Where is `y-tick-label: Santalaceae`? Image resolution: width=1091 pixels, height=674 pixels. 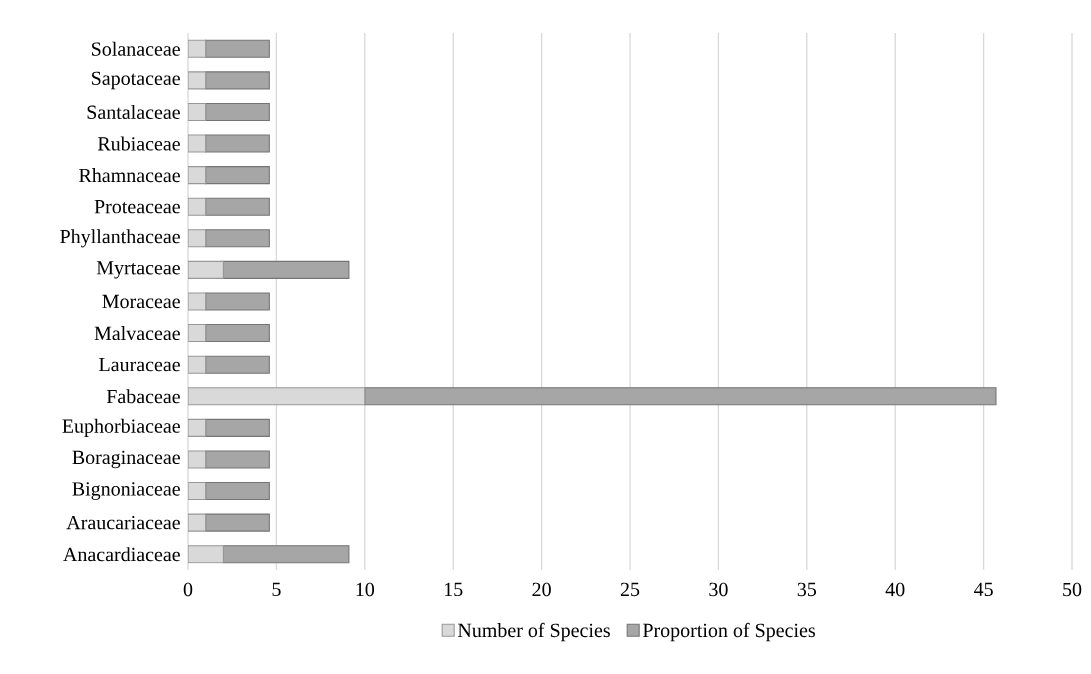 y-tick-label: Santalaceae is located at coordinates (133, 111).